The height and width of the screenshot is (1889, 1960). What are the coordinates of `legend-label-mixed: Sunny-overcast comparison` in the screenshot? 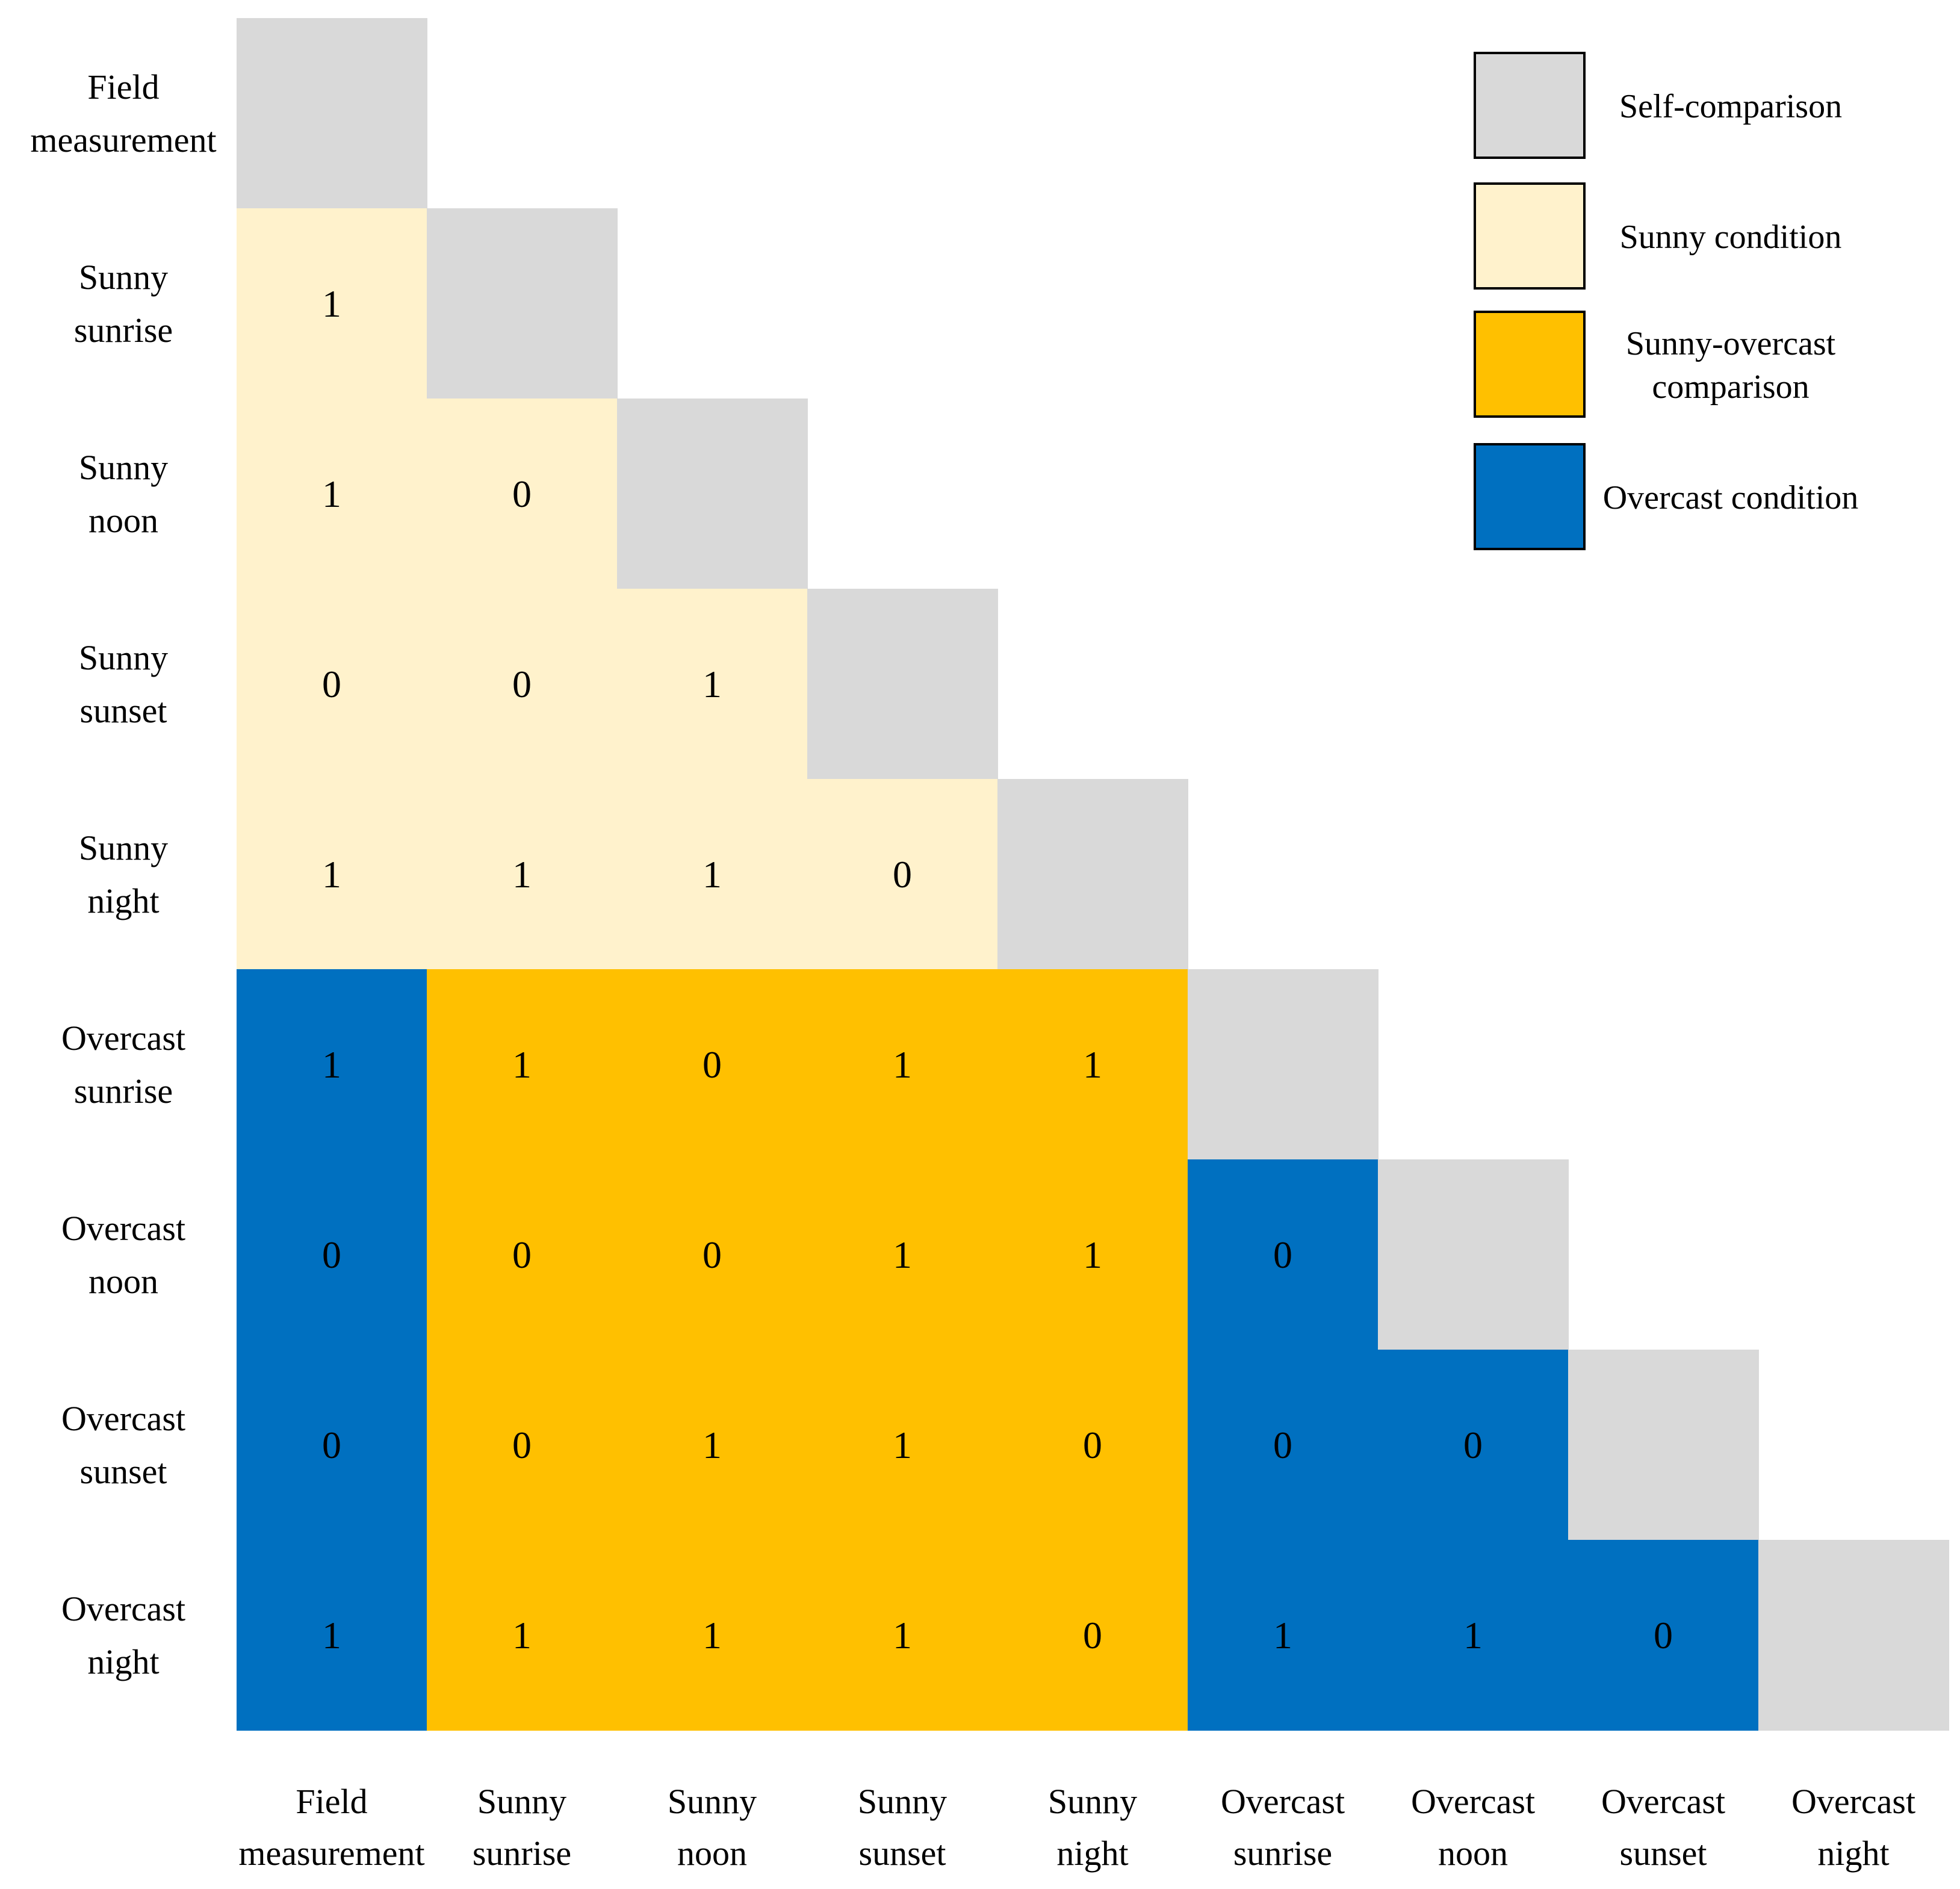 It's located at (1731, 365).